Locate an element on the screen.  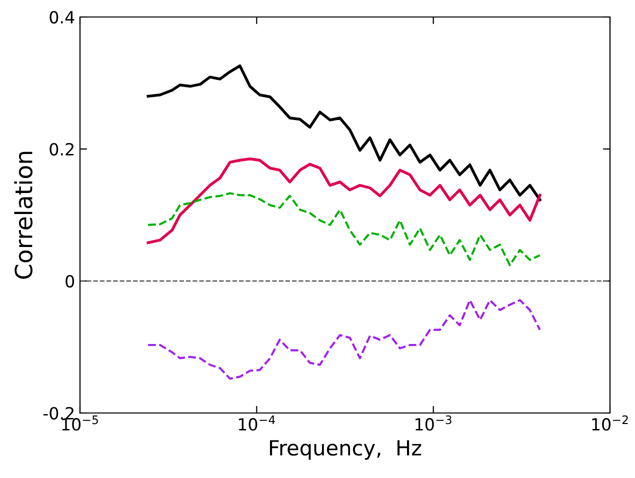
x-tick-label: 10$^{−4}$ is located at coordinates (256, 423).